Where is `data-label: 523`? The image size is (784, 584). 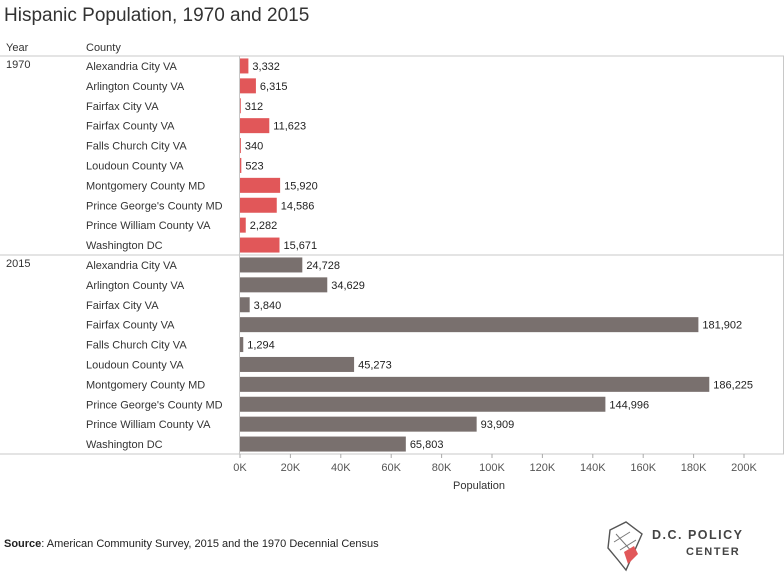
data-label: 523 is located at coordinates (254, 166).